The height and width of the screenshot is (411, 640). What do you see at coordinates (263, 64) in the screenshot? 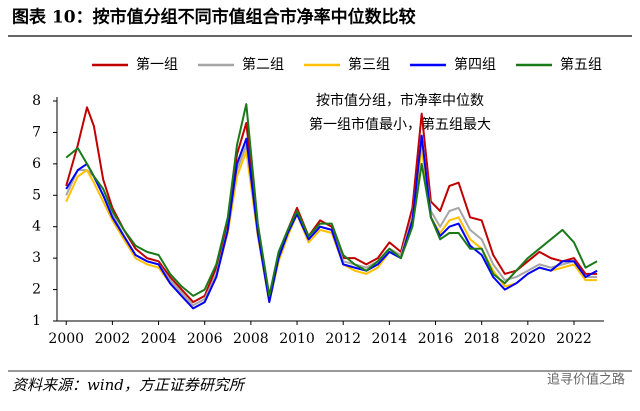
I see `legend-label: 第二组` at bounding box center [263, 64].